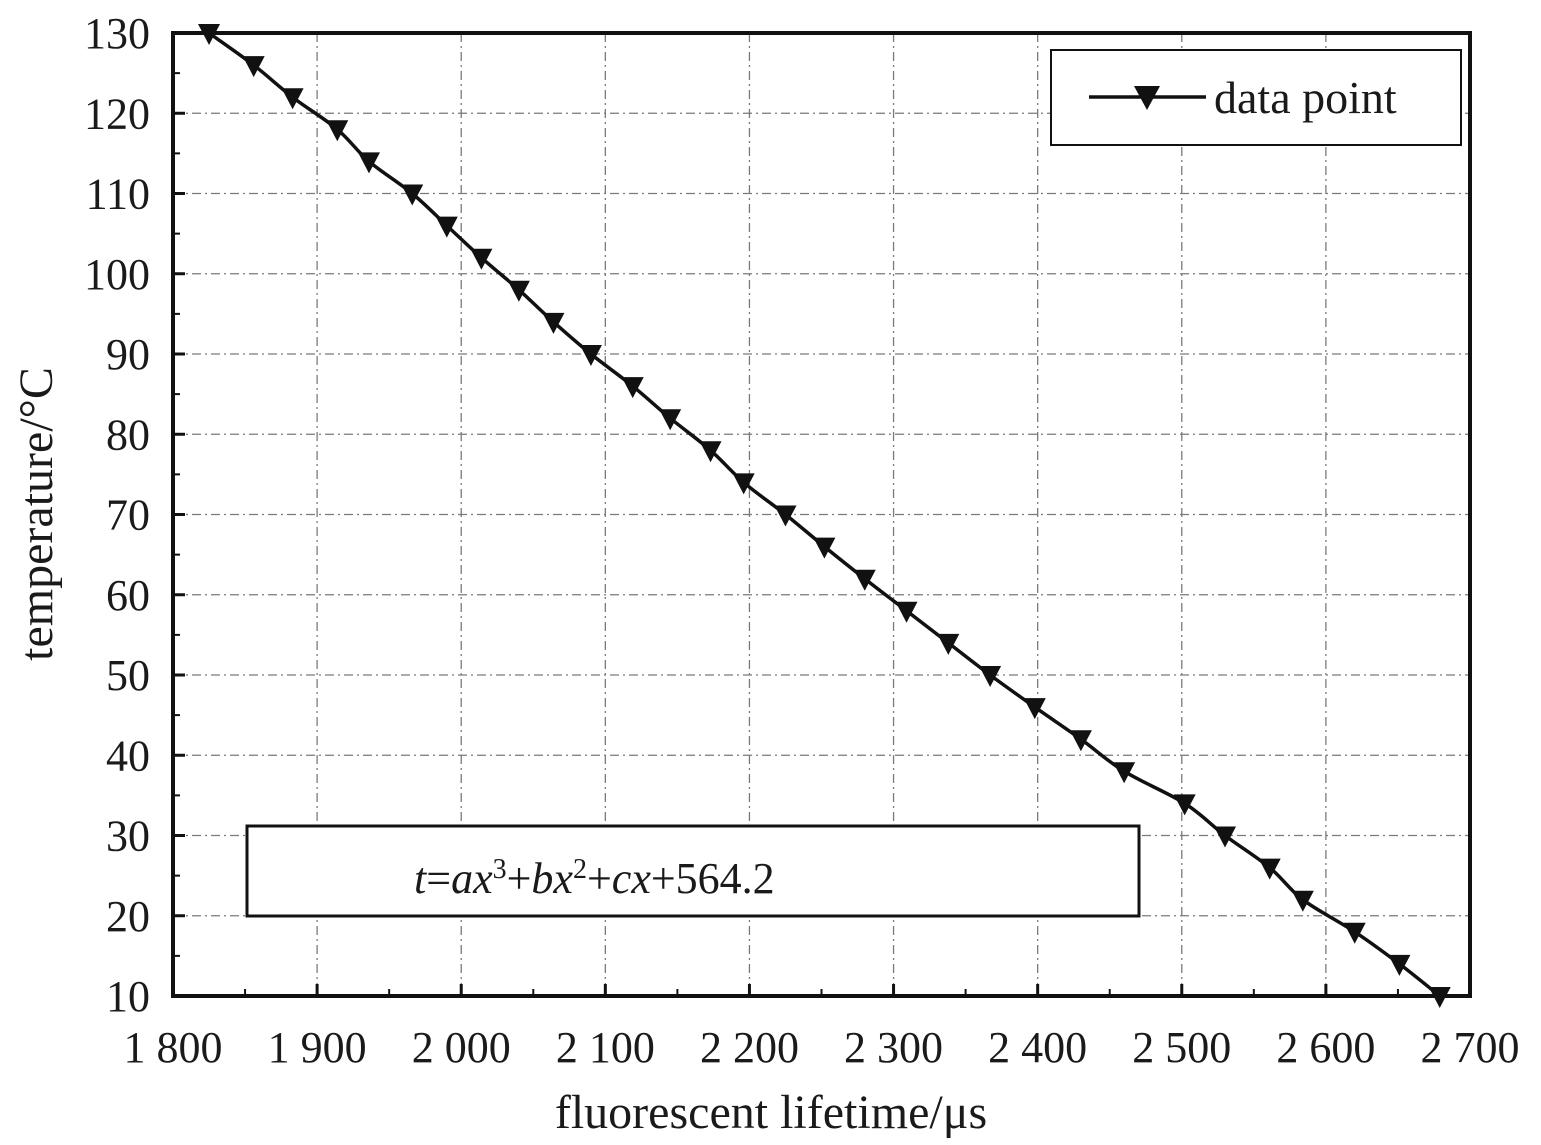  Describe the element at coordinates (1305, 97) in the screenshot. I see `legend-label: data point` at that location.